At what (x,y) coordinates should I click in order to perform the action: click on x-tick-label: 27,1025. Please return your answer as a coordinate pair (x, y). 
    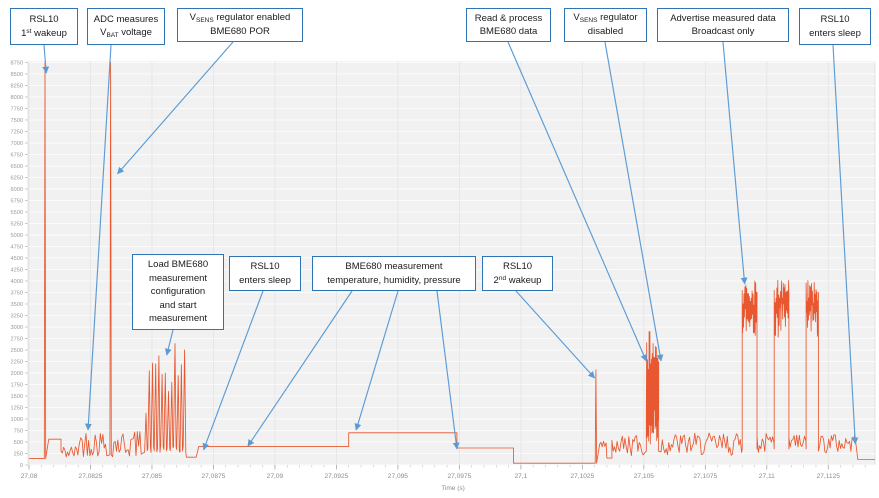
    Looking at the image, I should click on (582, 476).